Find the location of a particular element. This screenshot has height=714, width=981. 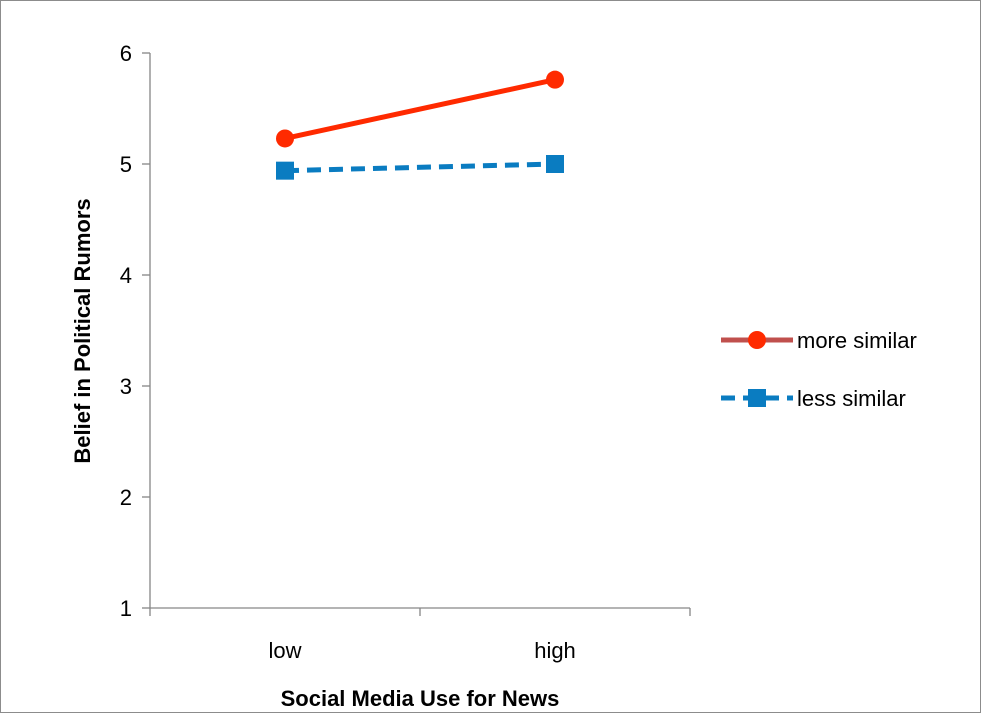

y-tick-label: 6 is located at coordinates (126, 53).